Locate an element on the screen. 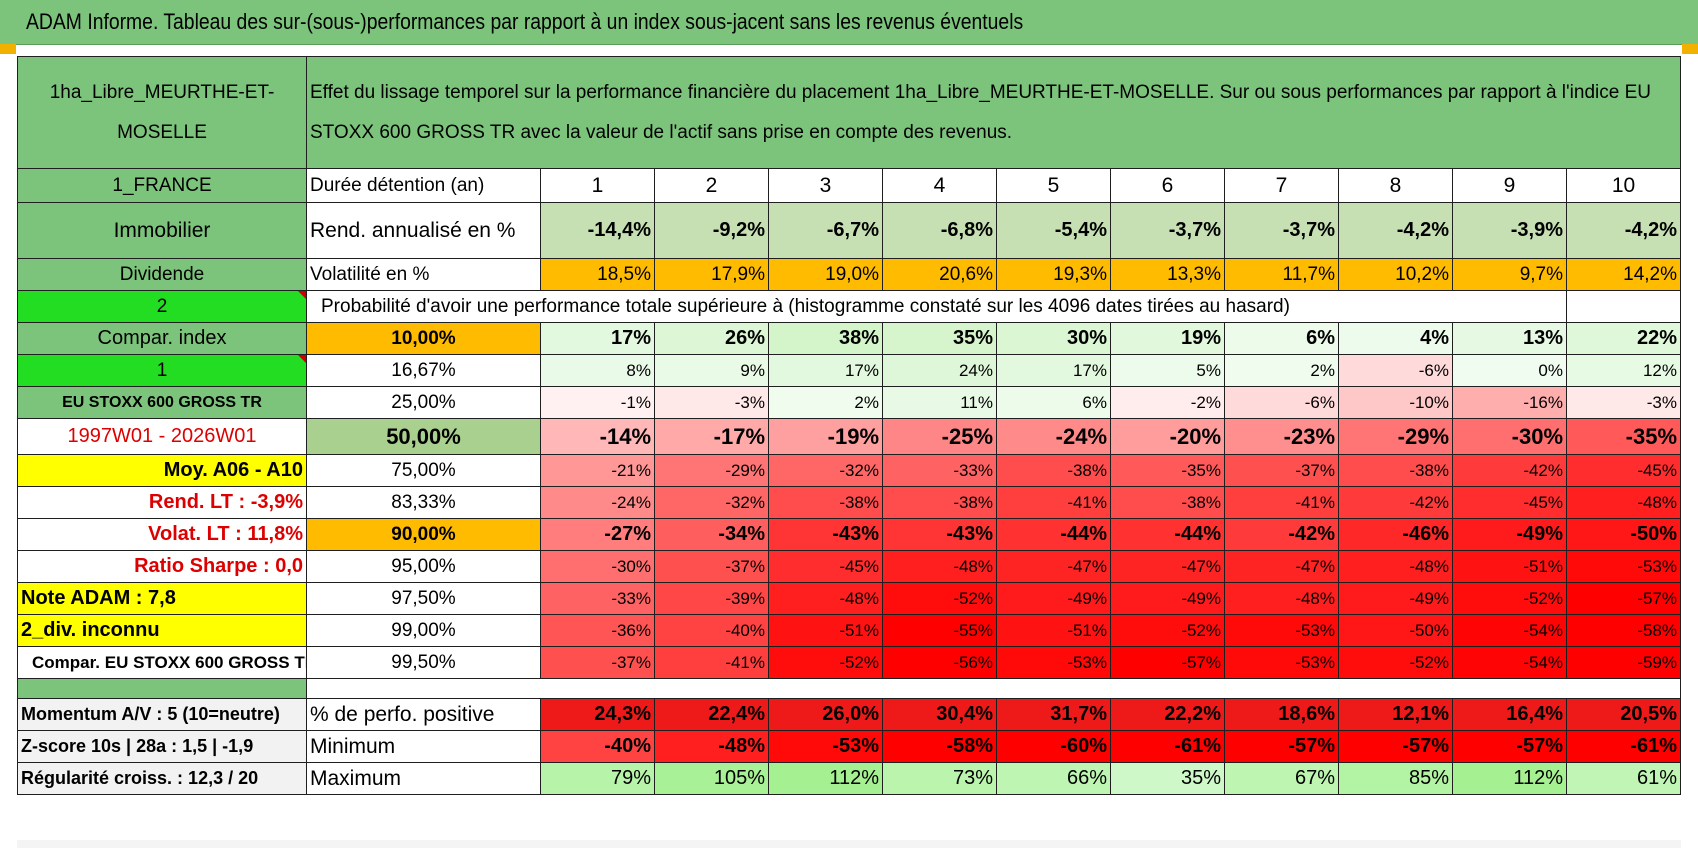 The width and height of the screenshot is (1698, 848). separator-row is located at coordinates (849, 688).